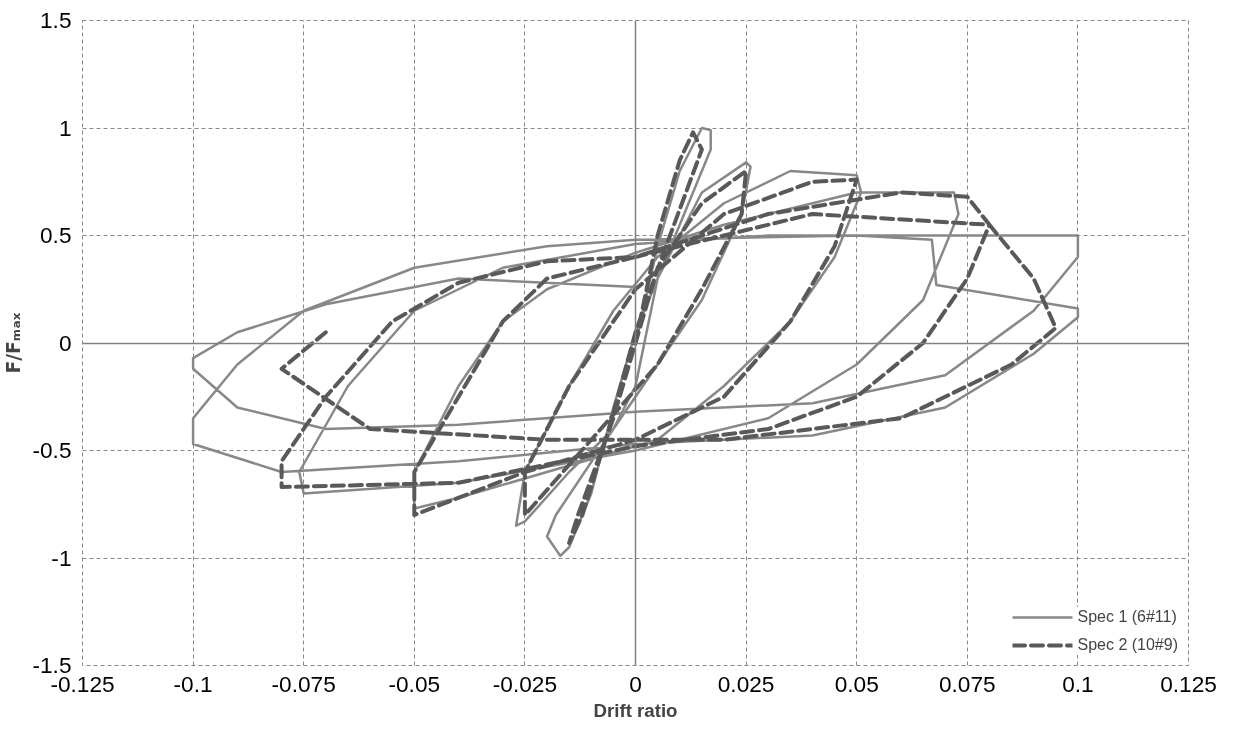 The width and height of the screenshot is (1238, 745). I want to click on y-tick-label: 1.5, so click(56, 20).